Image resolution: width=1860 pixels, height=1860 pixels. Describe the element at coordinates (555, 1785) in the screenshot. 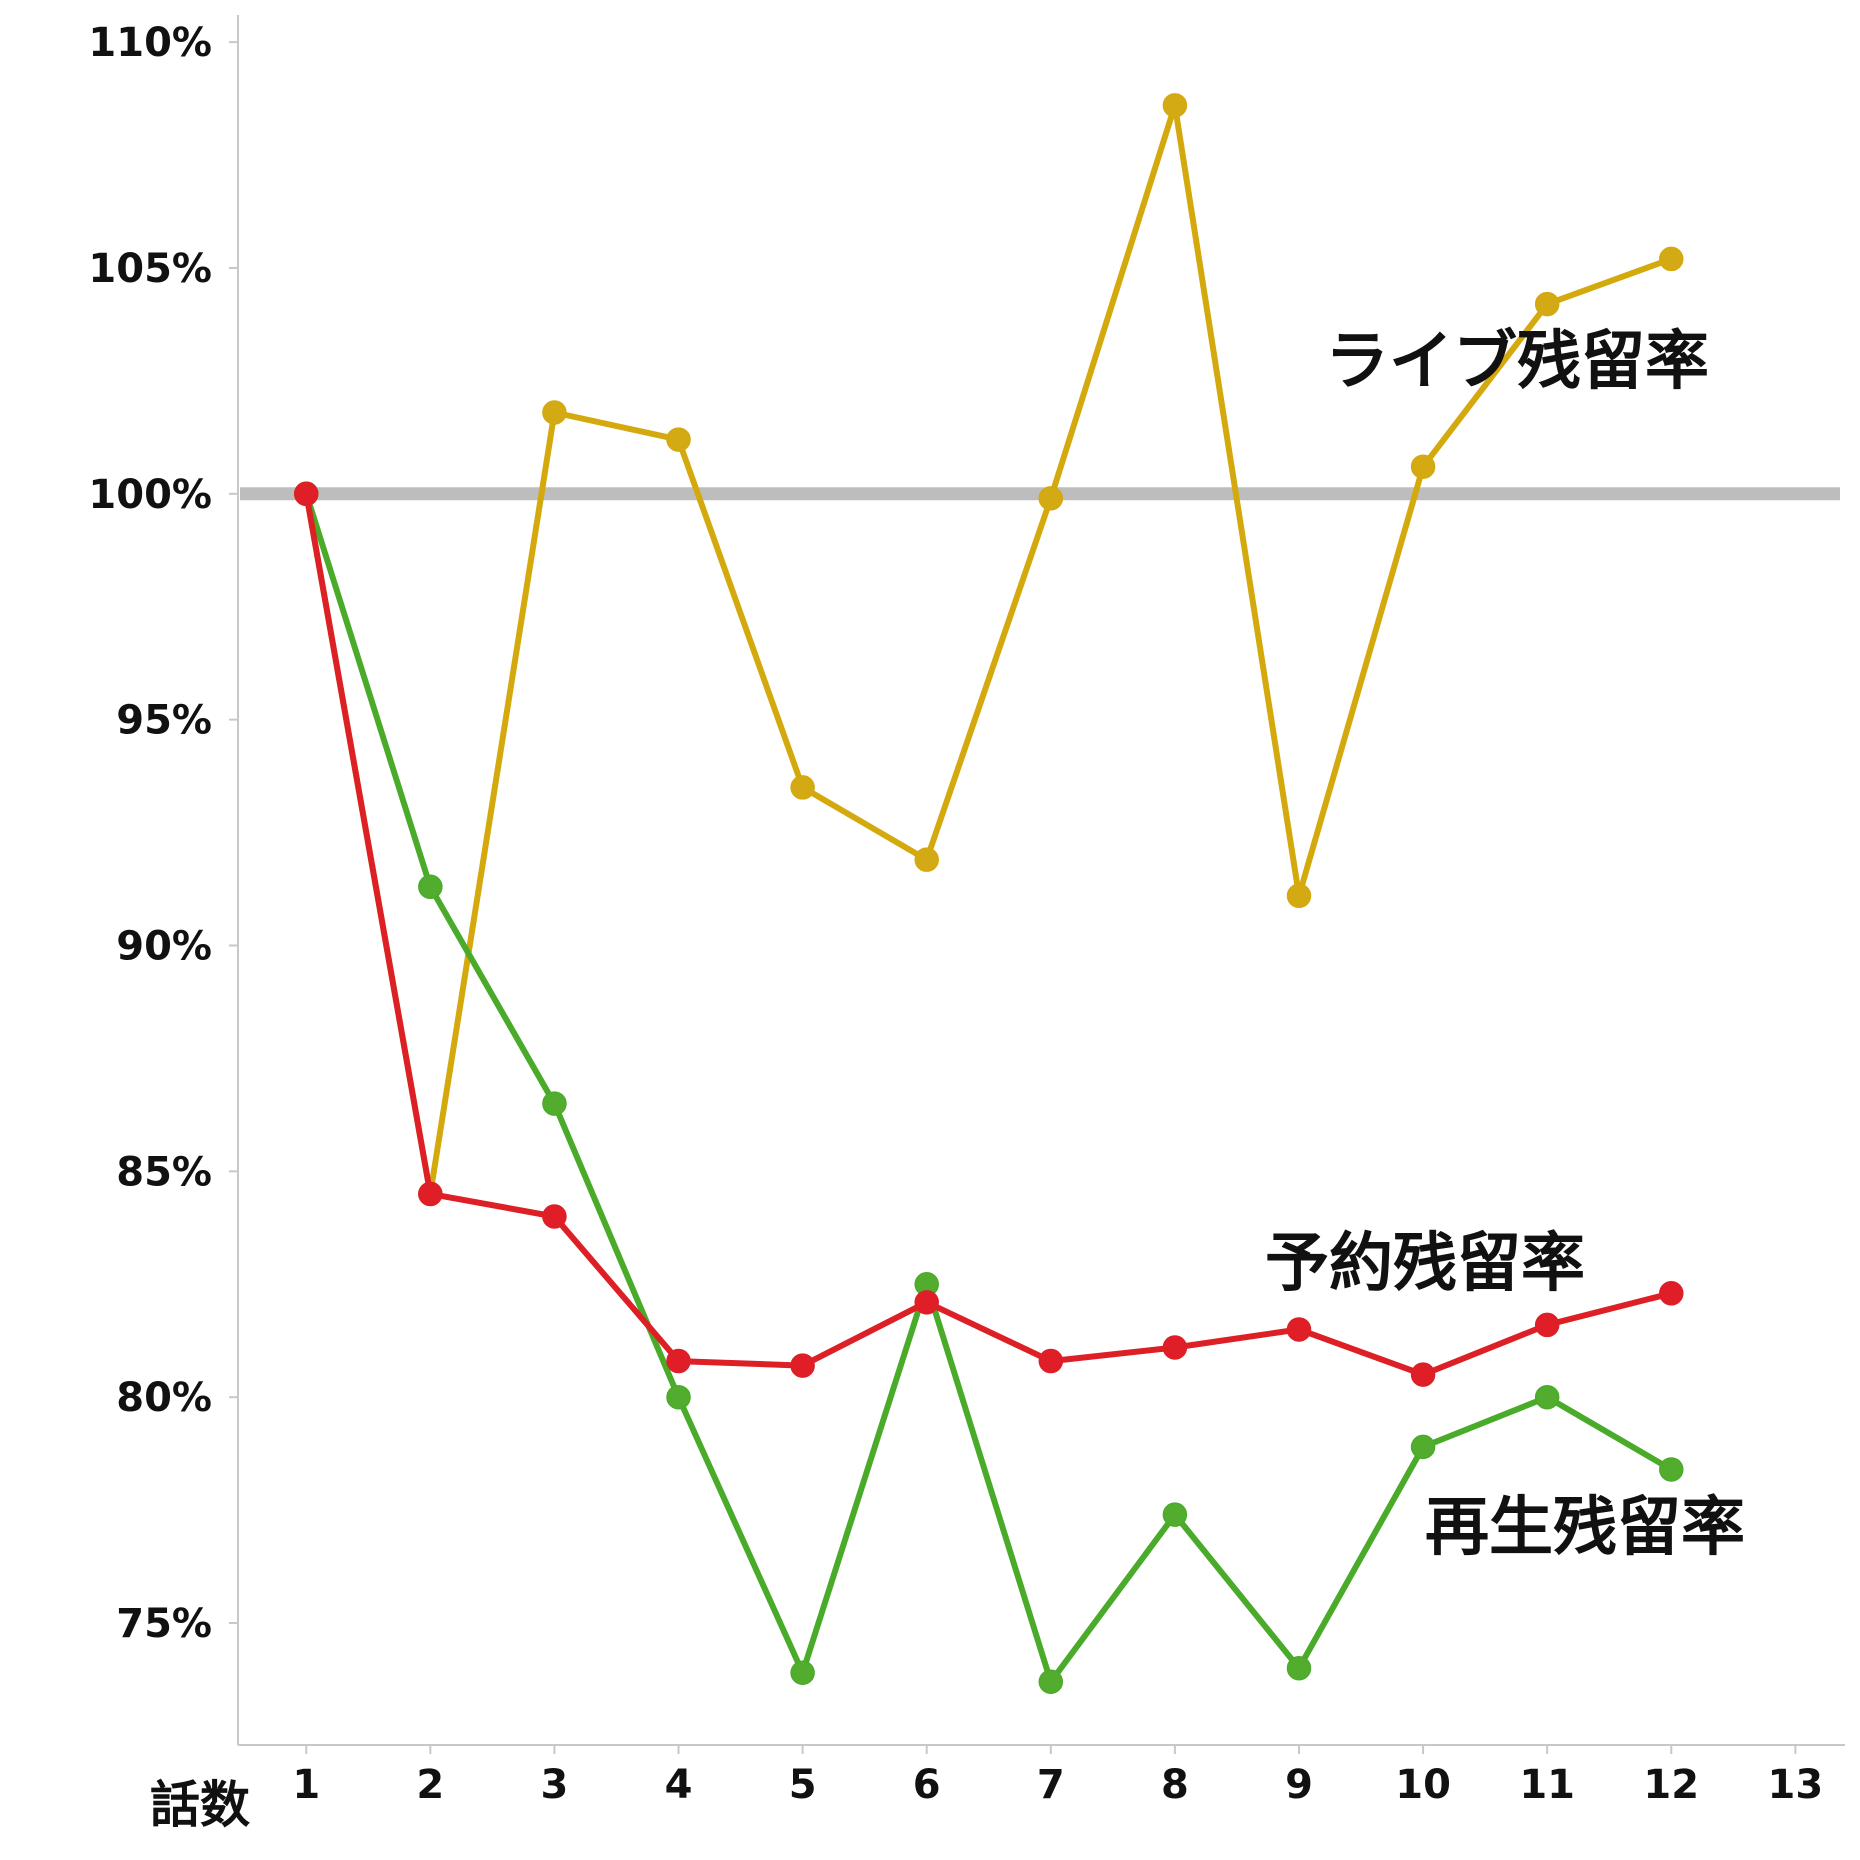

I see `x-tick-label: 3` at that location.